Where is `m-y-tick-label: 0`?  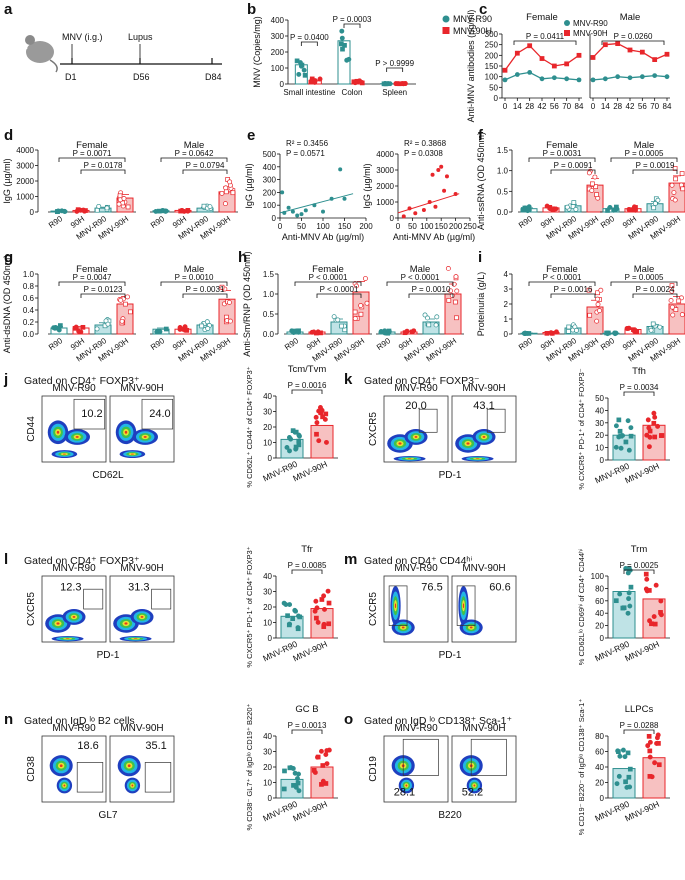 m-y-tick-label: 0 is located at coordinates (602, 638).